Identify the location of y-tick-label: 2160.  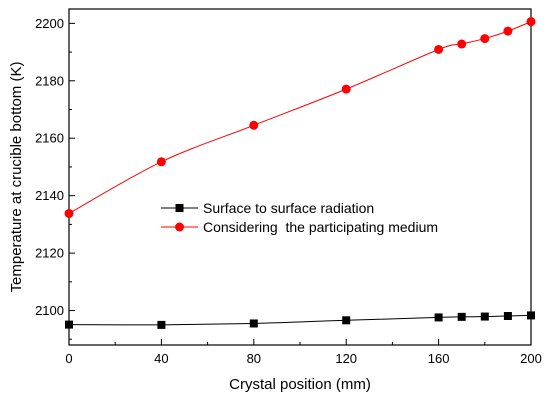
(49, 138).